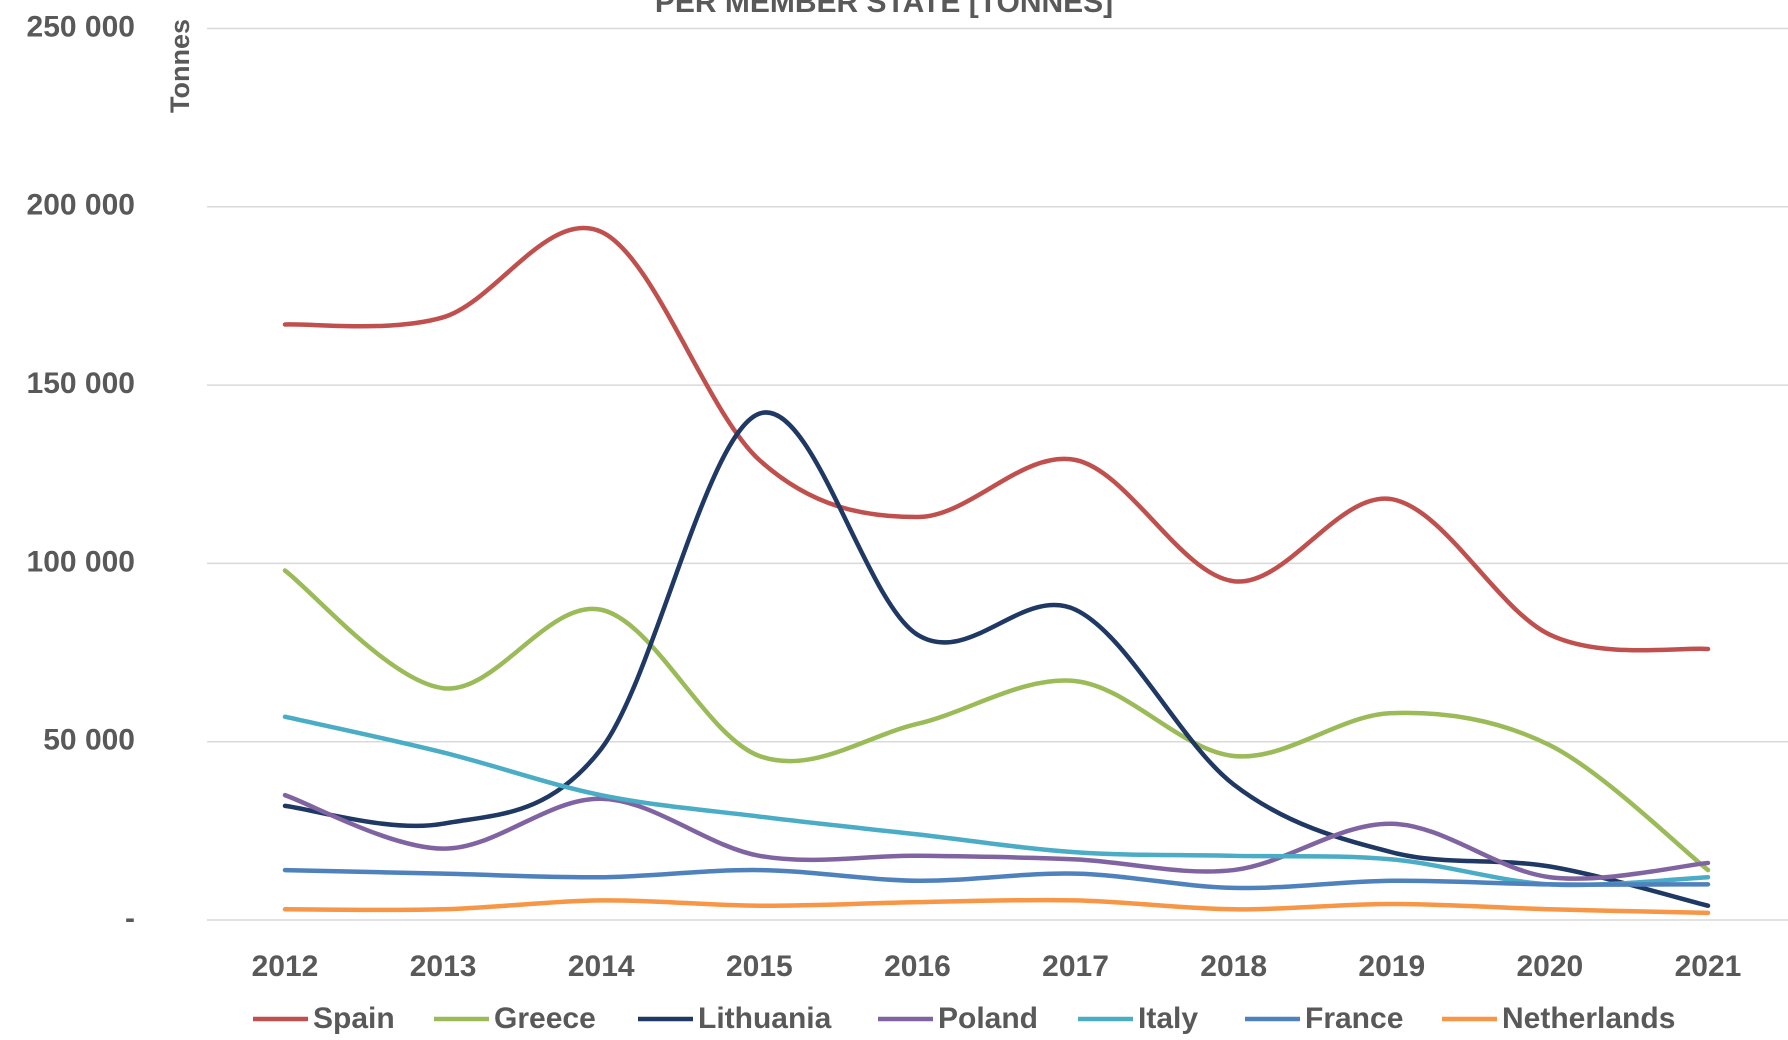 The image size is (1788, 1040). I want to click on x-tick-label: 2018, so click(1233, 966).